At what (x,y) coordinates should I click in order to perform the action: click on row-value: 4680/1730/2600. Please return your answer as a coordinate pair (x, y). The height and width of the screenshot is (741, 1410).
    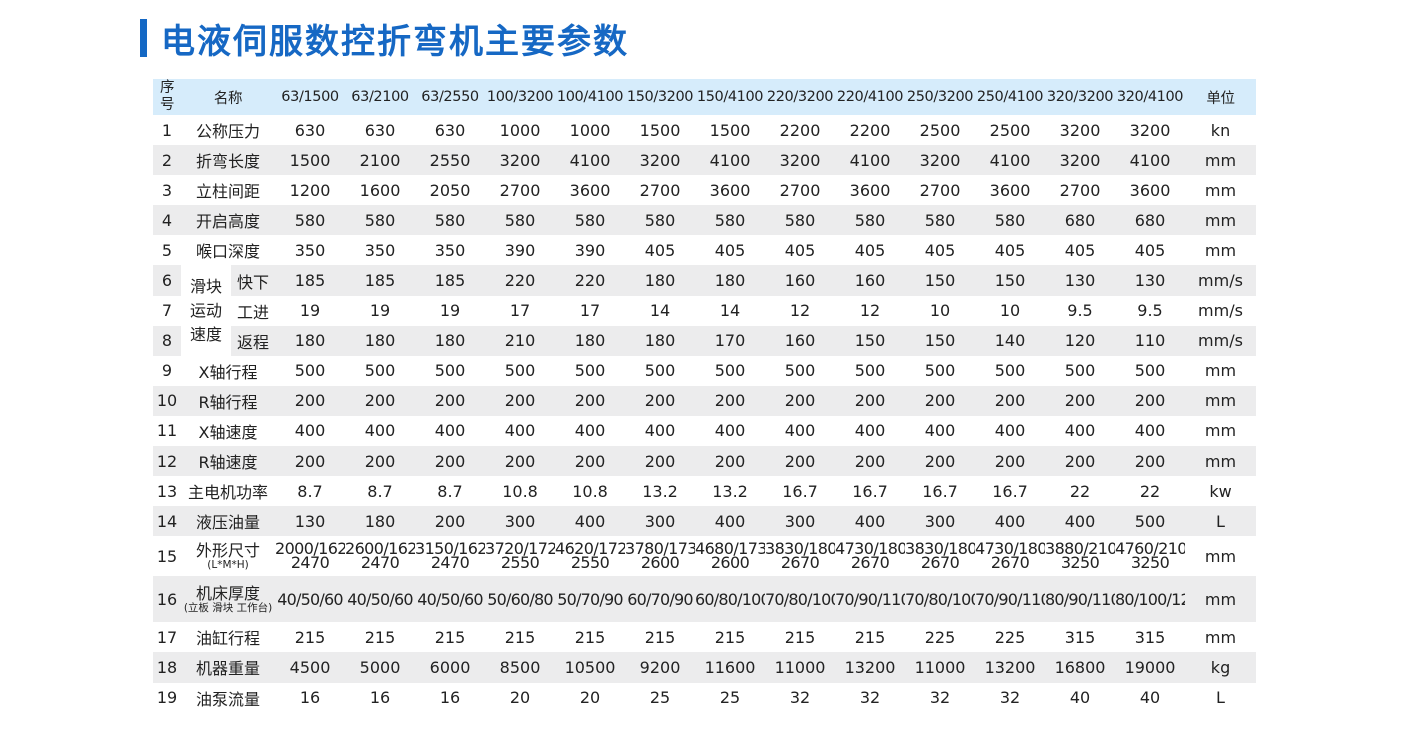
    Looking at the image, I should click on (730, 556).